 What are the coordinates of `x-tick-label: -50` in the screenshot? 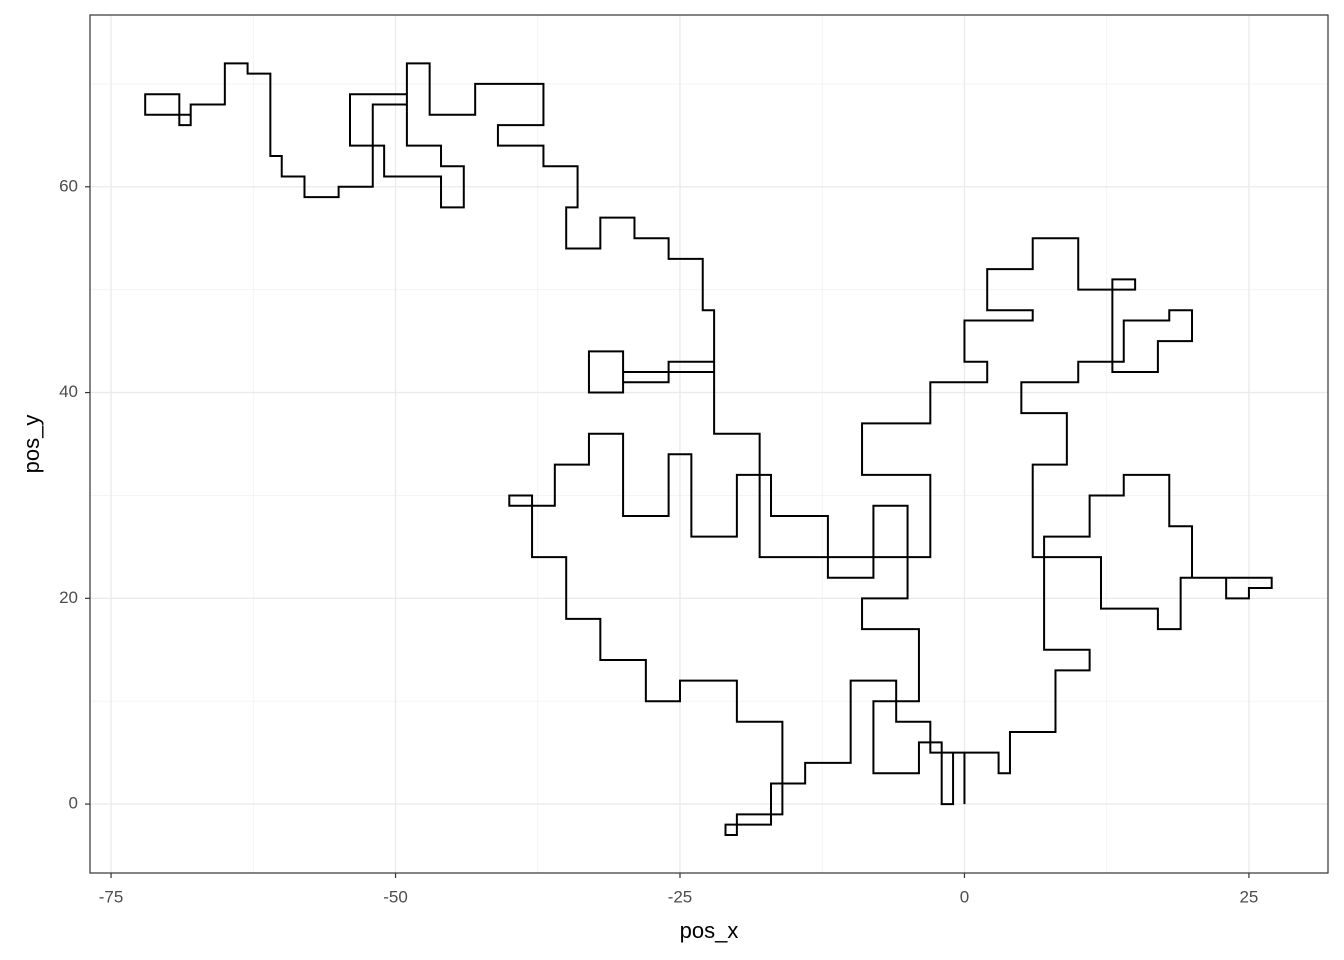 It's located at (395, 896).